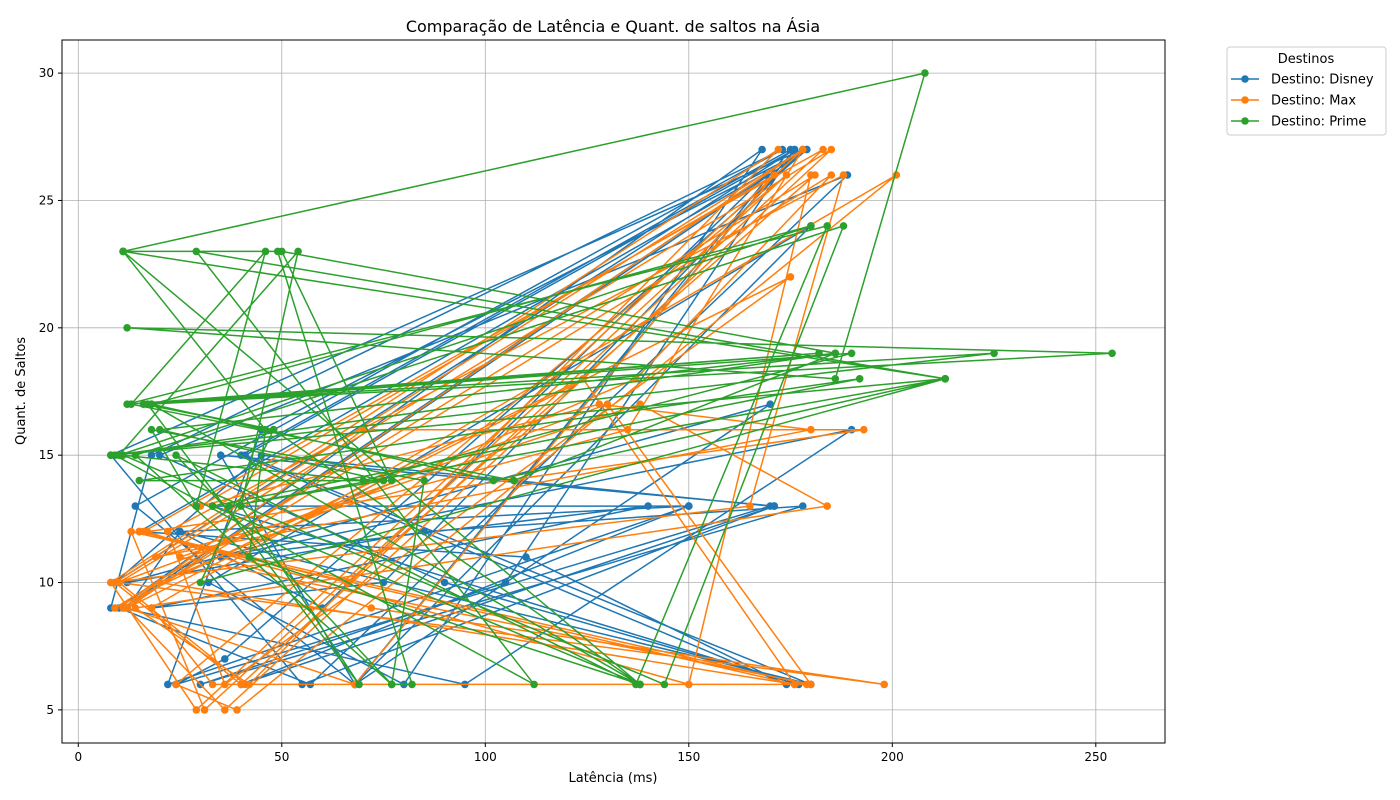 Image resolution: width=1400 pixels, height=800 pixels. I want to click on y-tick-label: 15, so click(46, 455).